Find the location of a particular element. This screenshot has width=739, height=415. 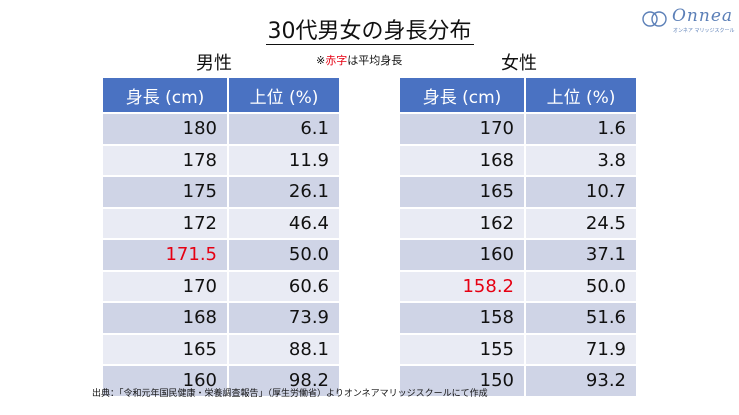

percent-cell: 88.1 is located at coordinates (283, 349).